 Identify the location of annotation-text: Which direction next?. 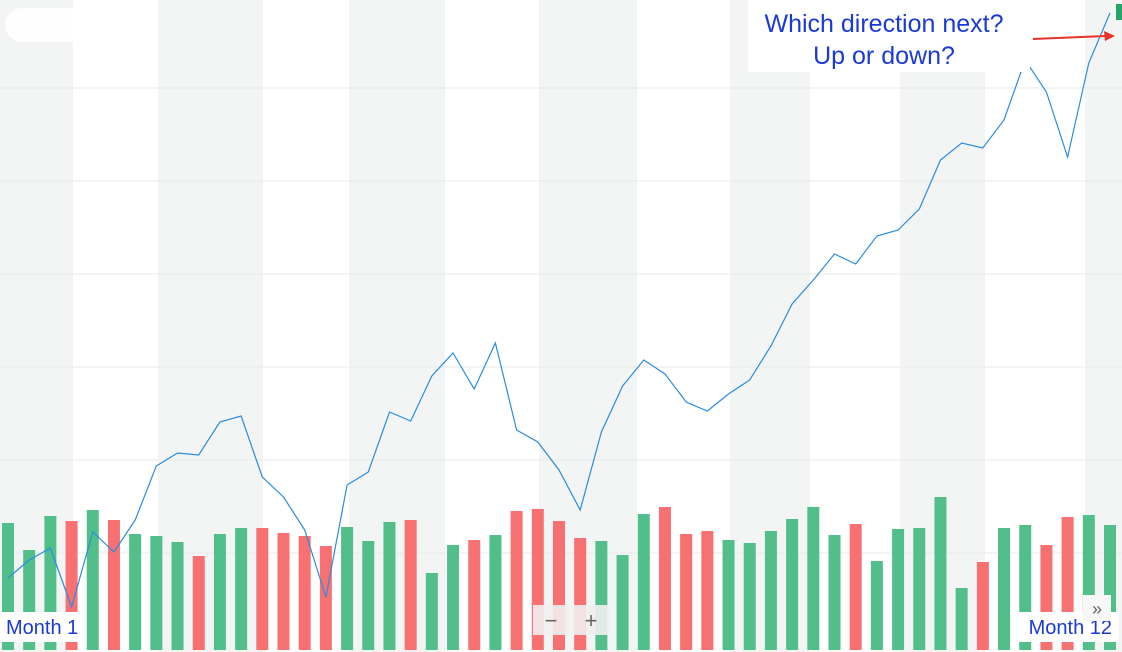
(883, 24).